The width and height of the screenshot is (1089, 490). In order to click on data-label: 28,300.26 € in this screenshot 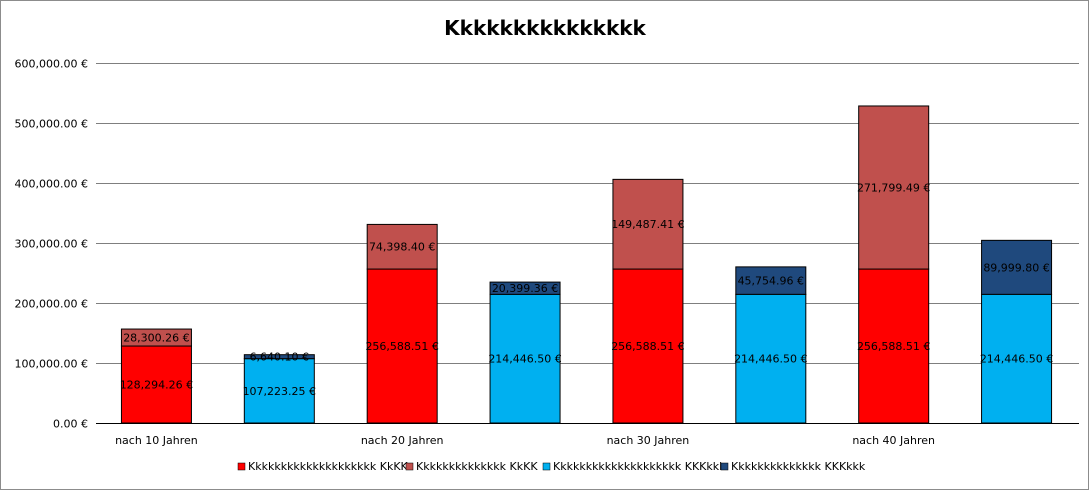, I will do `click(156, 338)`.